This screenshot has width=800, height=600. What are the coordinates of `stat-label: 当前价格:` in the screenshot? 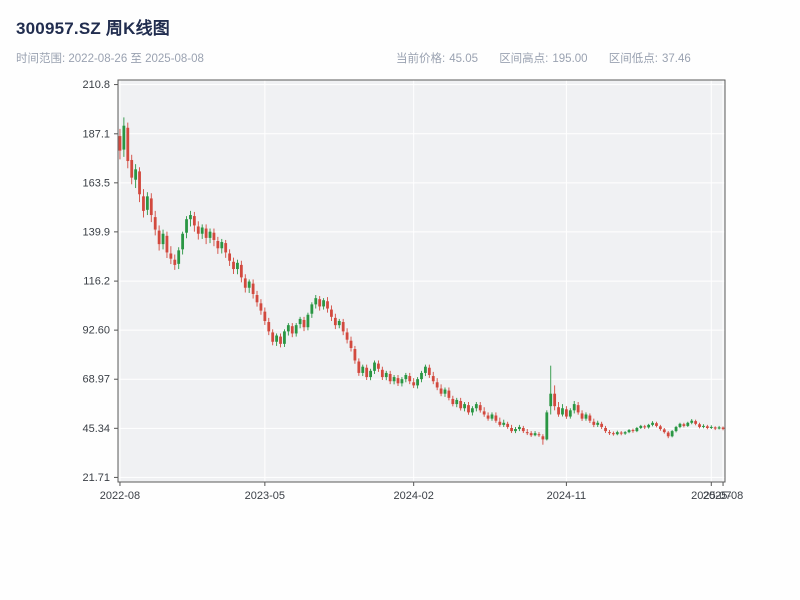 It's located at (421, 59).